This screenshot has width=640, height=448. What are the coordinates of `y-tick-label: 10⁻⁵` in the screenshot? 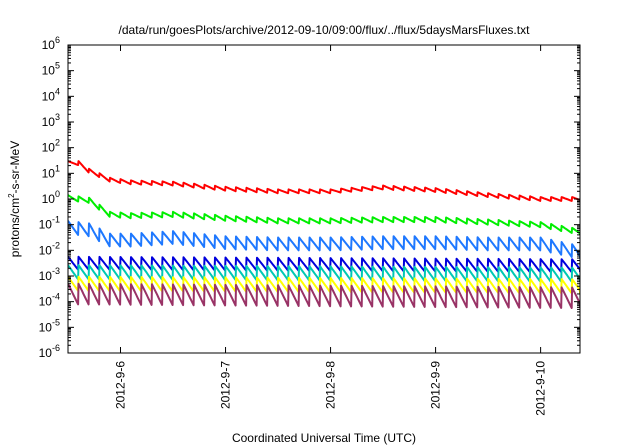 It's located at (49, 325).